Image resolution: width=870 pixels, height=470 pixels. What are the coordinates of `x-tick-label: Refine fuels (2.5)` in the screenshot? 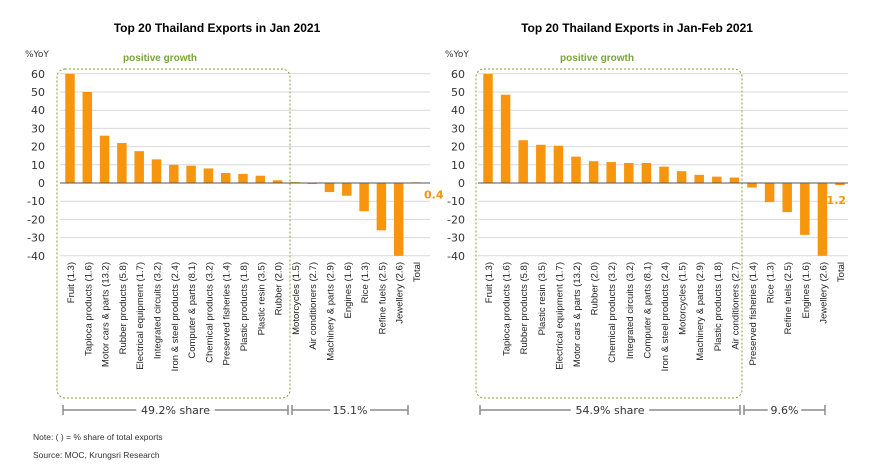 It's located at (788, 298).